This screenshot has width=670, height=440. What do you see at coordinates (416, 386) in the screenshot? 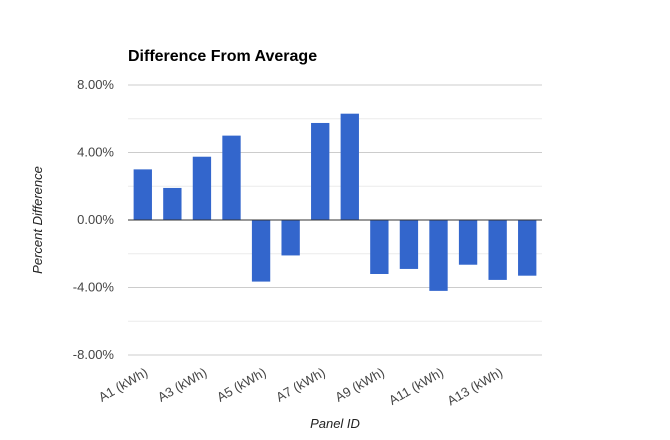
I see `x-tick-label: A11 (kWh)` at bounding box center [416, 386].